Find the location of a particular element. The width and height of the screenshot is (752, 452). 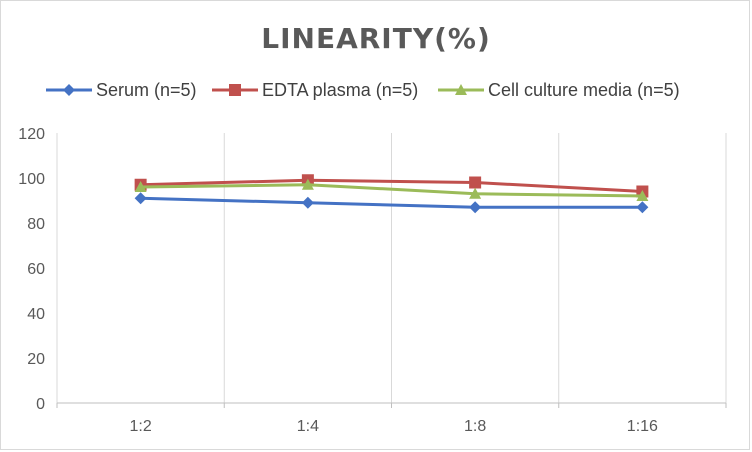

x-tick-label-1-8: 1:8 is located at coordinates (475, 426).